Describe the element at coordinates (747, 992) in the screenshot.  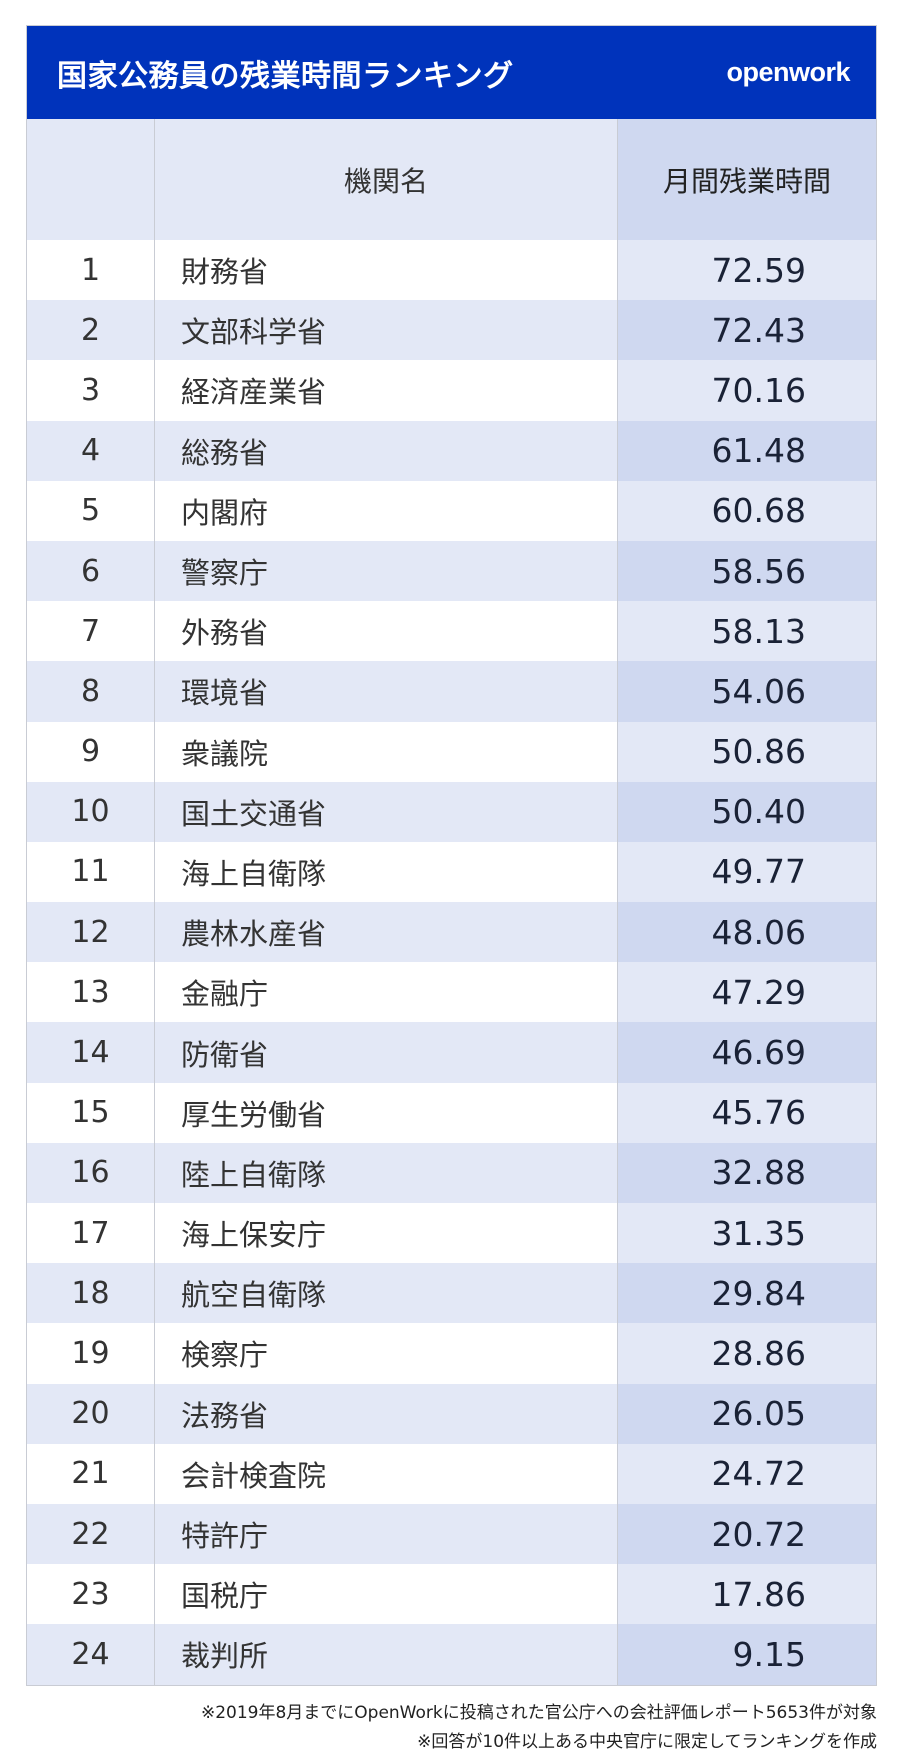
I see `value-cell: 47.29` at that location.